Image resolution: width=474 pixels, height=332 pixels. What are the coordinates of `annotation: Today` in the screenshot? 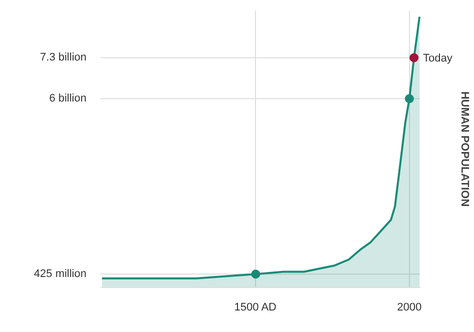 It's located at (437, 58).